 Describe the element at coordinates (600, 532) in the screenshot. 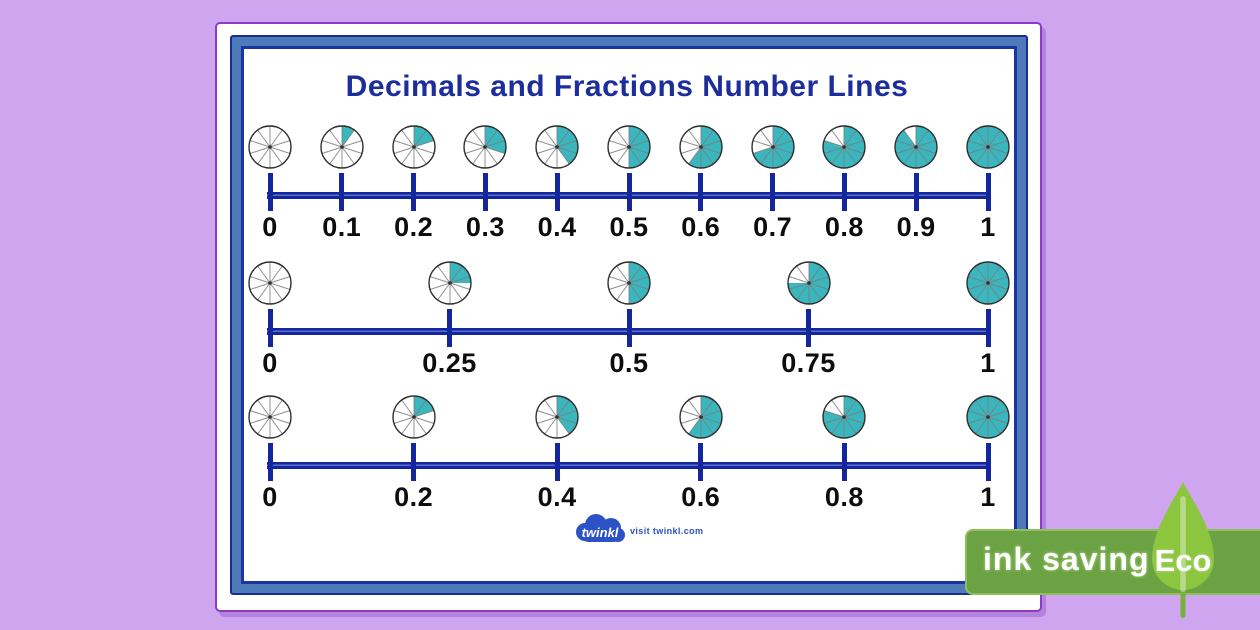

I see `twinkl-logo-text: twinkl` at that location.